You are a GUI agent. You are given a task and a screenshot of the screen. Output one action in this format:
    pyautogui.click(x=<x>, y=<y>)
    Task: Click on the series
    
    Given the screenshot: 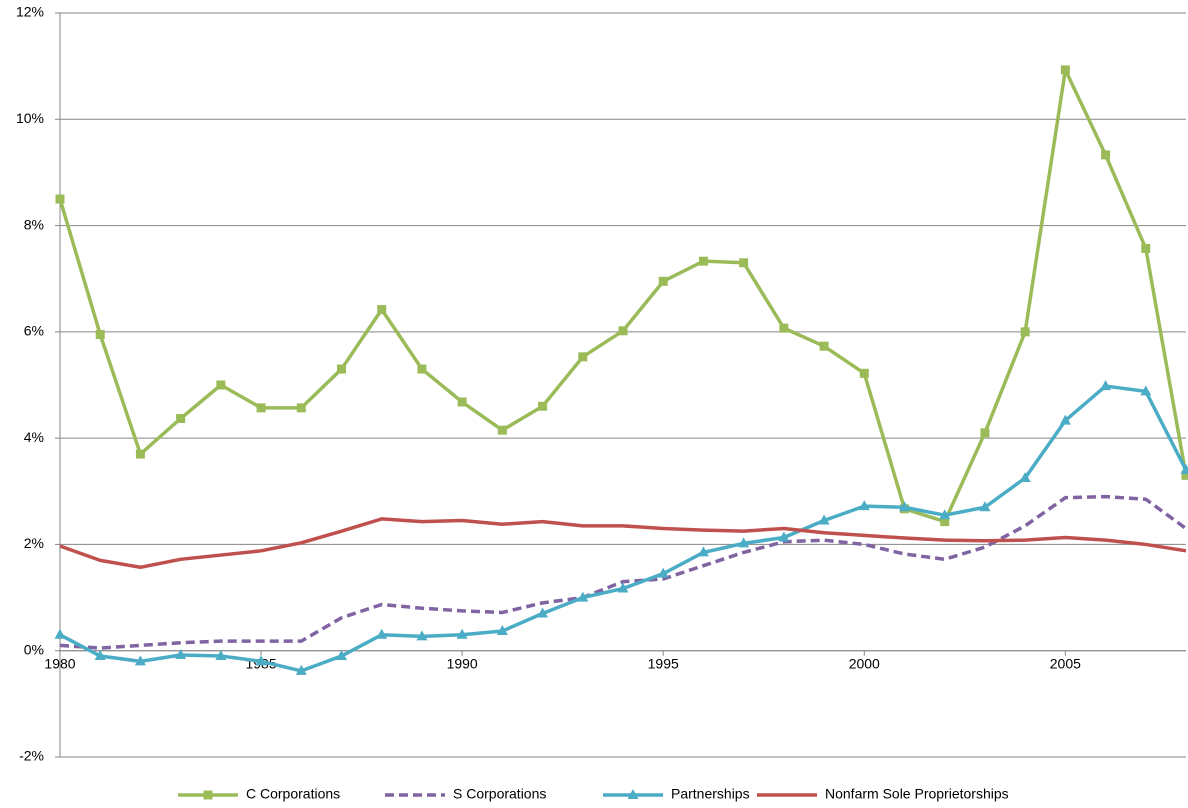 What is the action you would take?
    pyautogui.click(x=623, y=543)
    